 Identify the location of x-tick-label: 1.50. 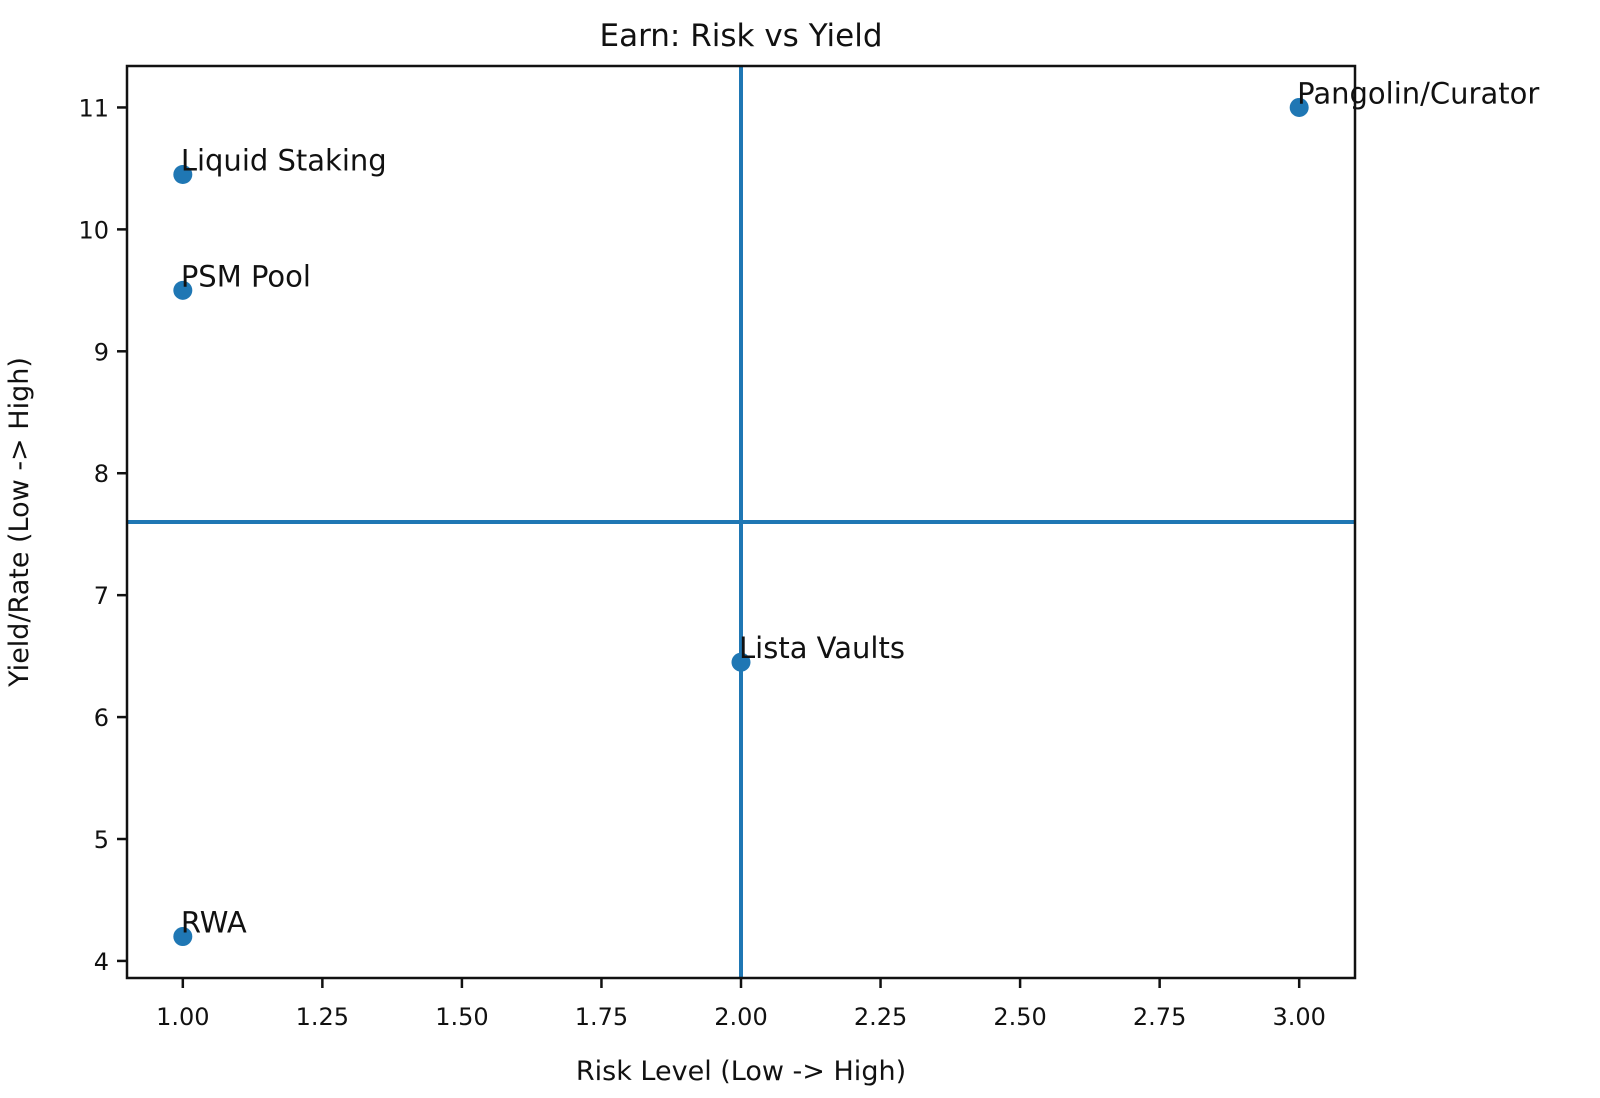
(461, 1017).